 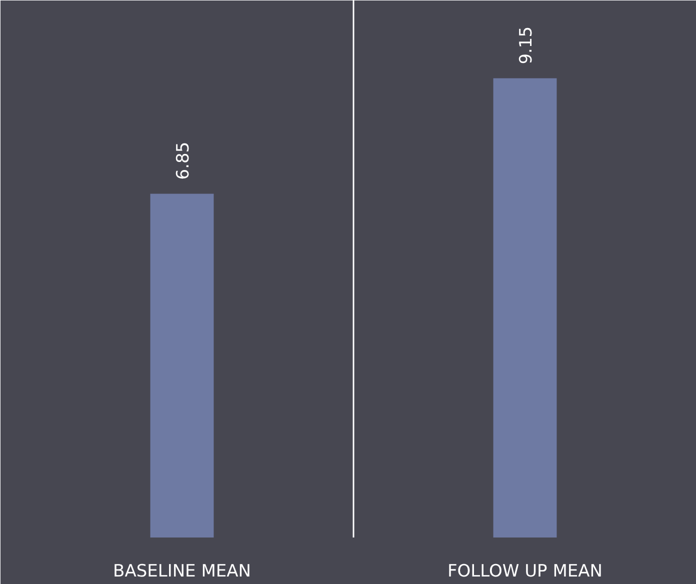 I want to click on data-label: 9.15, so click(x=526, y=45).